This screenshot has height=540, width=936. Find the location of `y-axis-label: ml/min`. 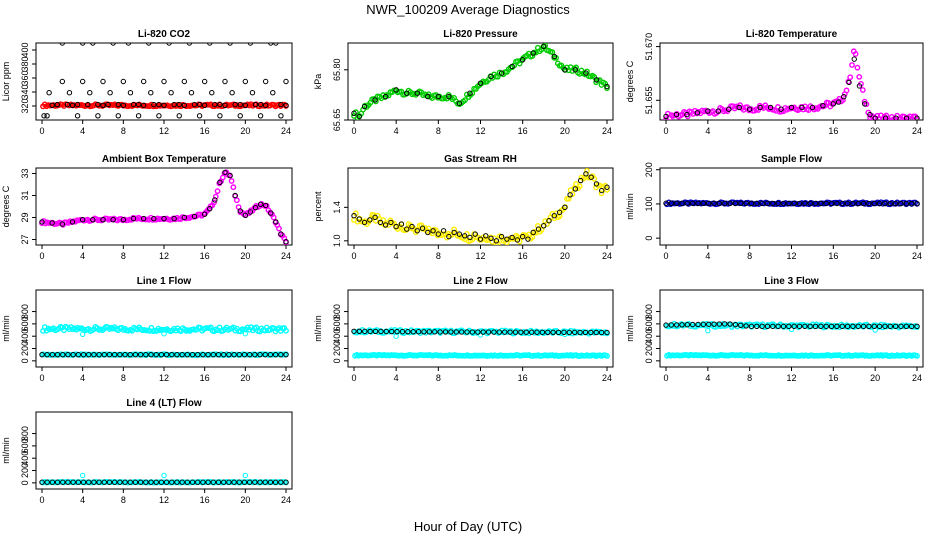

y-axis-label: ml/min is located at coordinates (630, 206).